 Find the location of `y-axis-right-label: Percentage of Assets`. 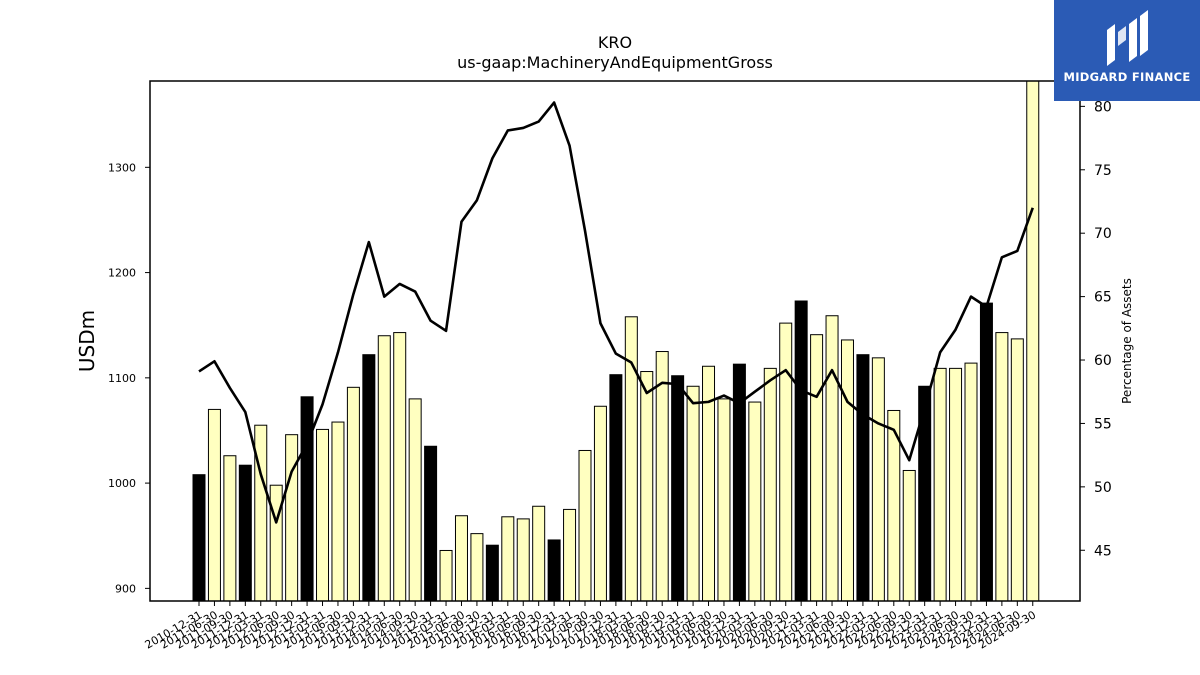

y-axis-right-label: Percentage of Assets is located at coordinates (1127, 341).